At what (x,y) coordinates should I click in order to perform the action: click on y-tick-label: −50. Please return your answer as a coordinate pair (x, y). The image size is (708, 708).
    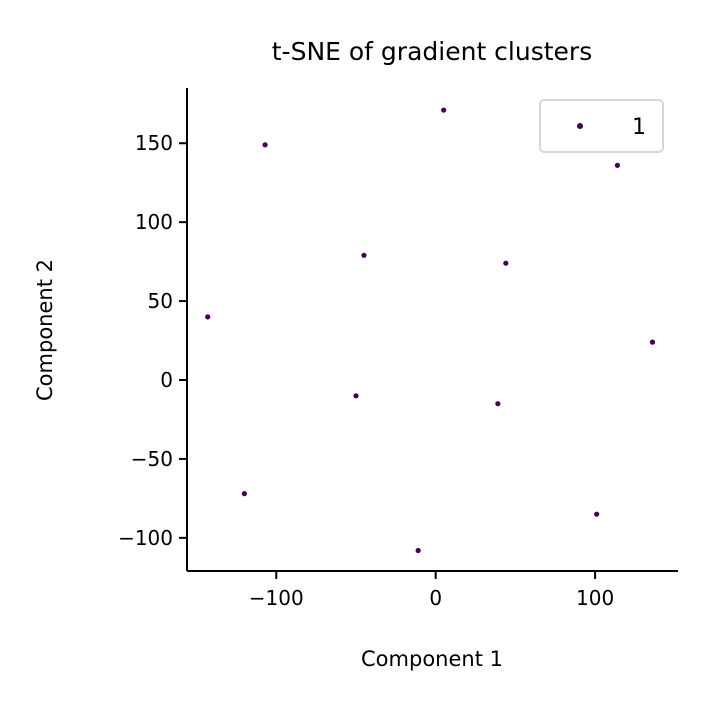
    Looking at the image, I should click on (152, 459).